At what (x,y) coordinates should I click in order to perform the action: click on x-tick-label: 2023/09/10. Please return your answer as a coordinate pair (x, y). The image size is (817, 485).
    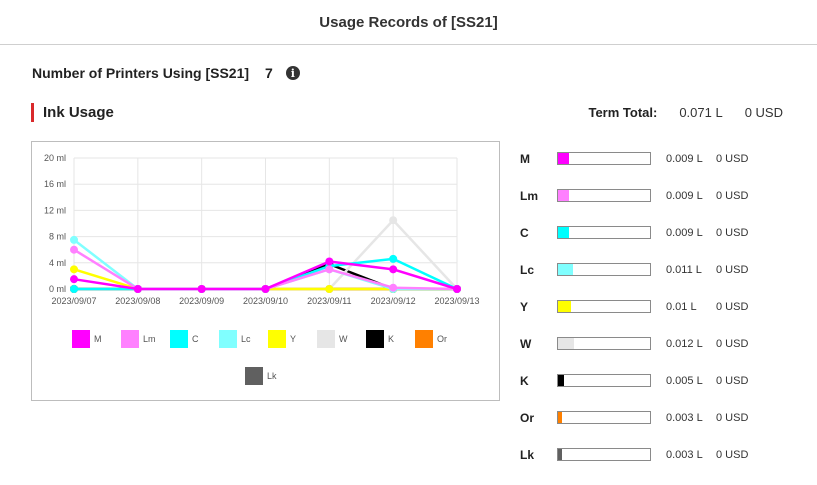
    Looking at the image, I should click on (265, 301).